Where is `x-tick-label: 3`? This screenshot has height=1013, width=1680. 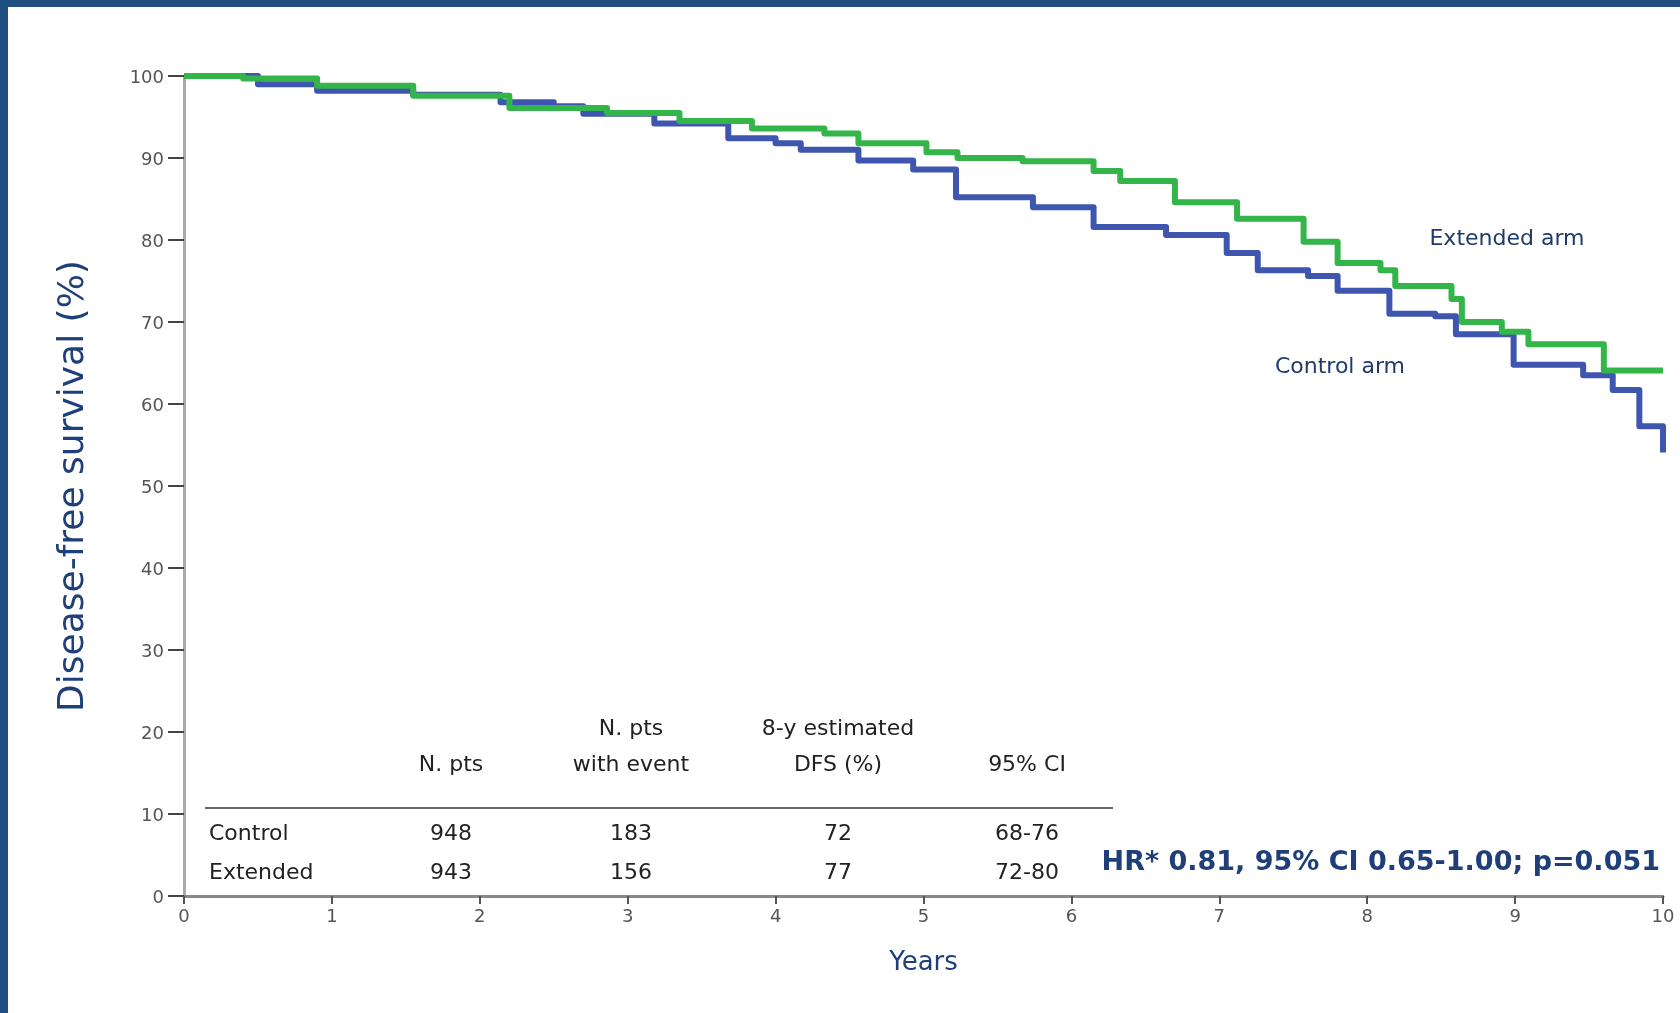 x-tick-label: 3 is located at coordinates (627, 915).